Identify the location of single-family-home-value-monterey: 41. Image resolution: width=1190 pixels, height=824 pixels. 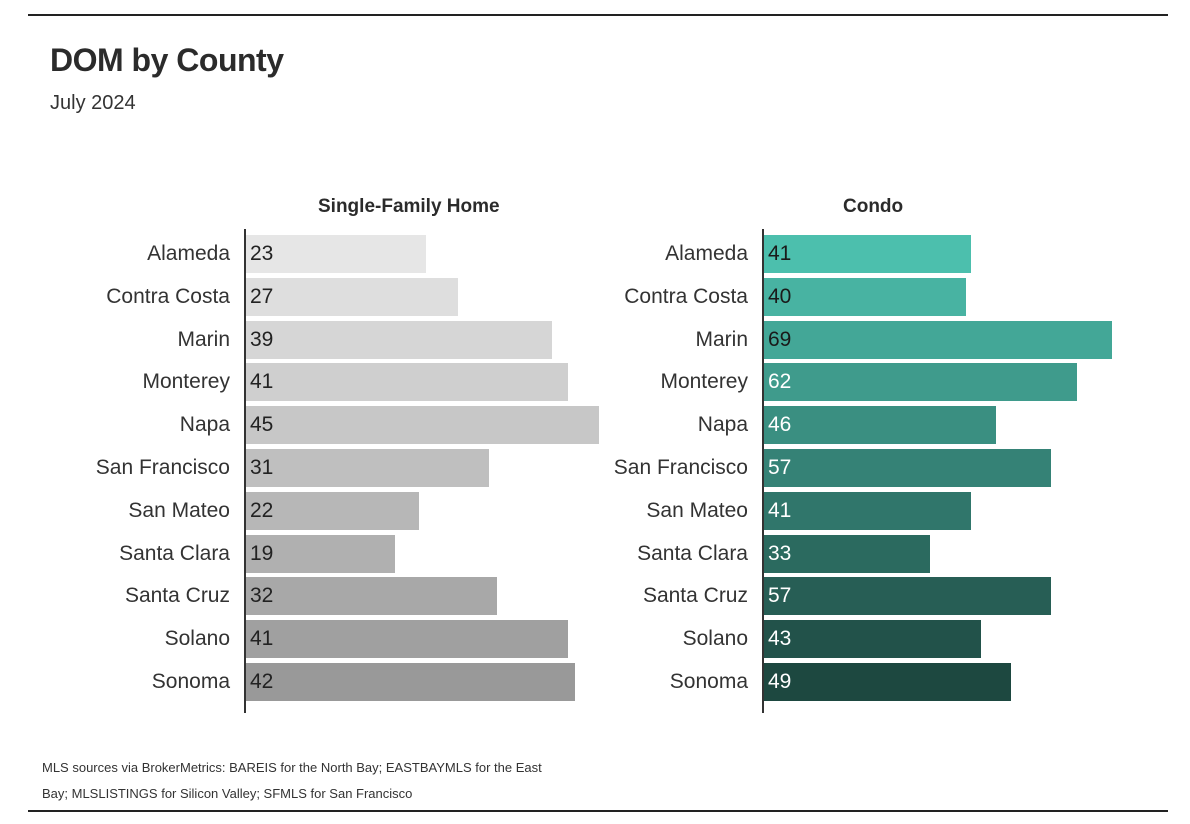
(262, 382).